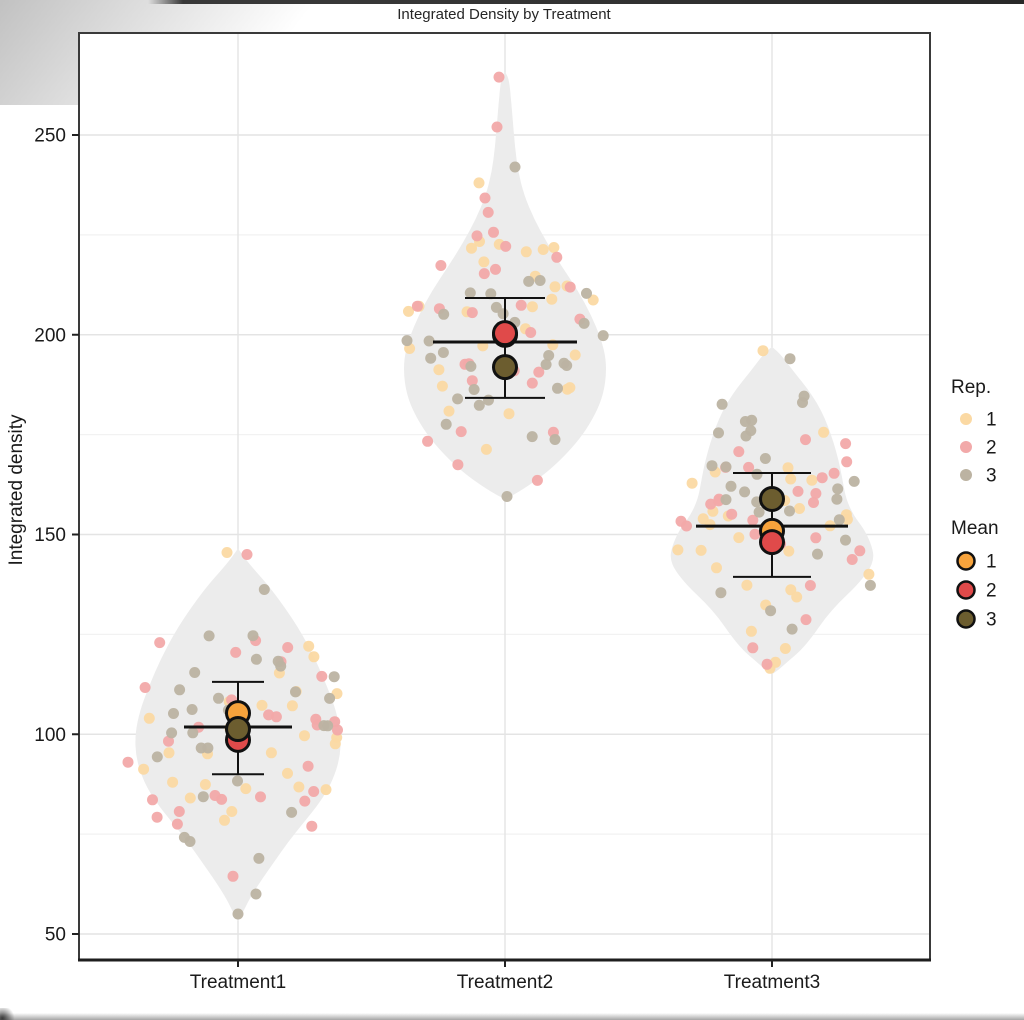 The image size is (1024, 1020). I want to click on legend-rep-label-1: 1, so click(991, 420).